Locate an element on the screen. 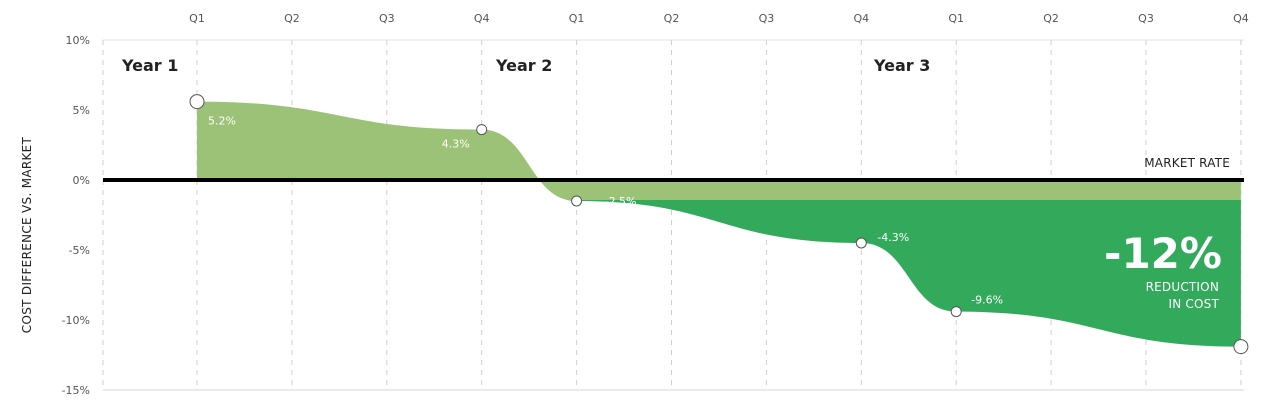  data-point-label: -9.6% is located at coordinates (987, 300).